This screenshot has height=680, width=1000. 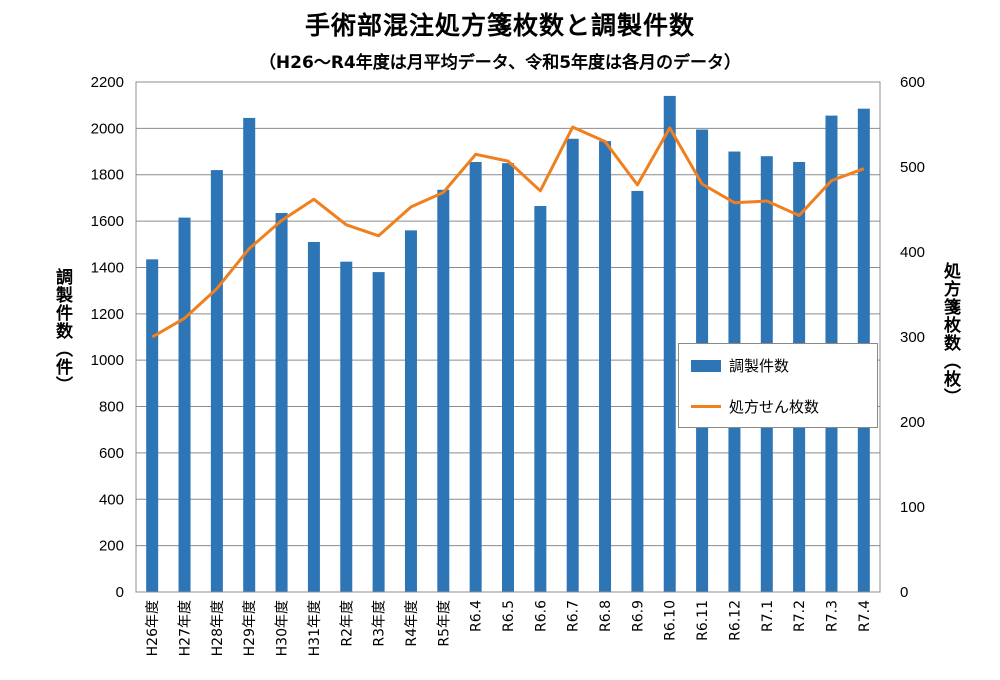 I want to click on y-left-tick-label: 1400, so click(x=107, y=267).